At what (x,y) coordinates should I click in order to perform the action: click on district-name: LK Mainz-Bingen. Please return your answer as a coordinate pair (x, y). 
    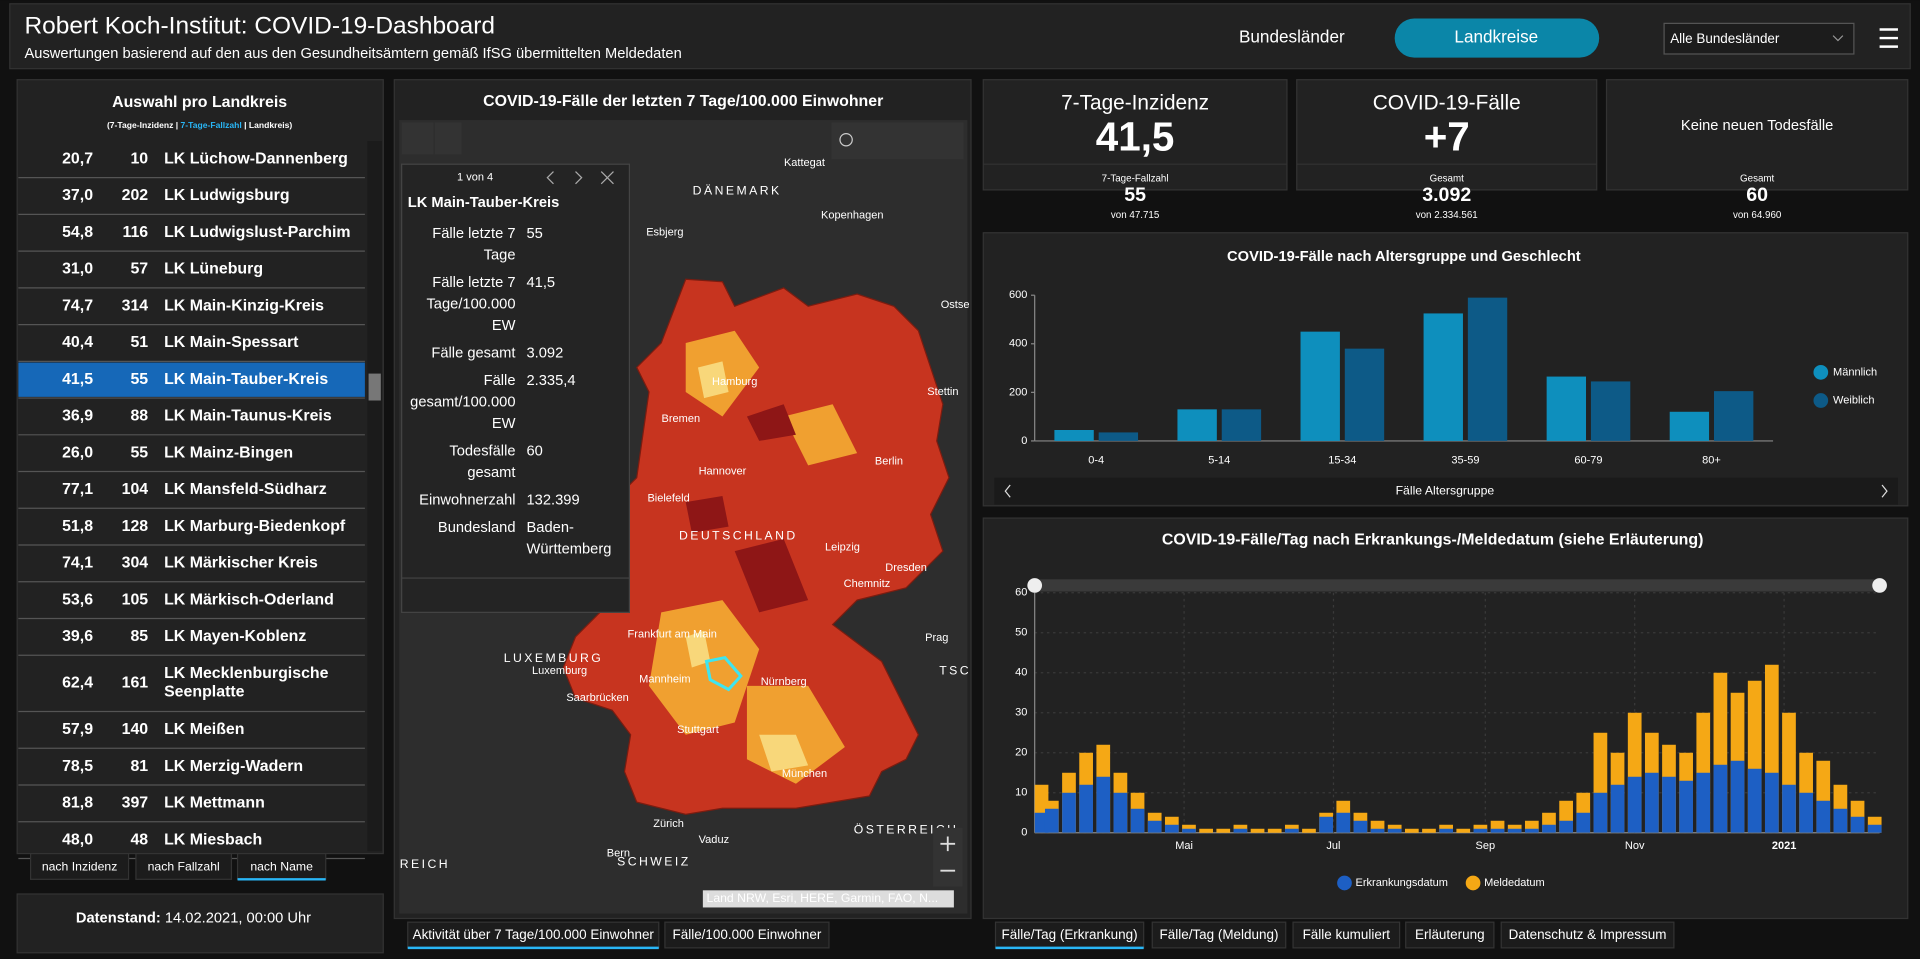
    Looking at the image, I should click on (228, 452).